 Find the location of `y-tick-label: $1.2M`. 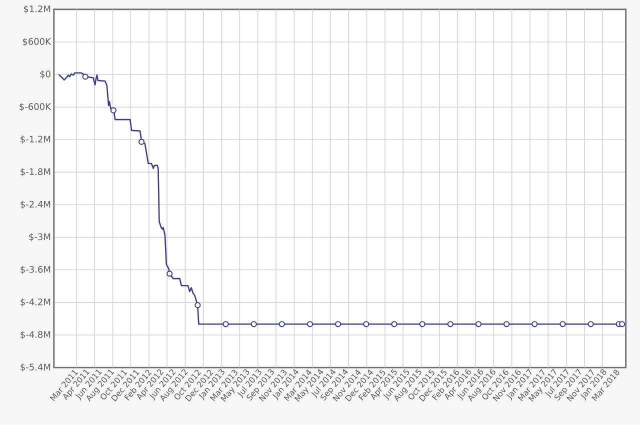

y-tick-label: $1.2M is located at coordinates (37, 9).